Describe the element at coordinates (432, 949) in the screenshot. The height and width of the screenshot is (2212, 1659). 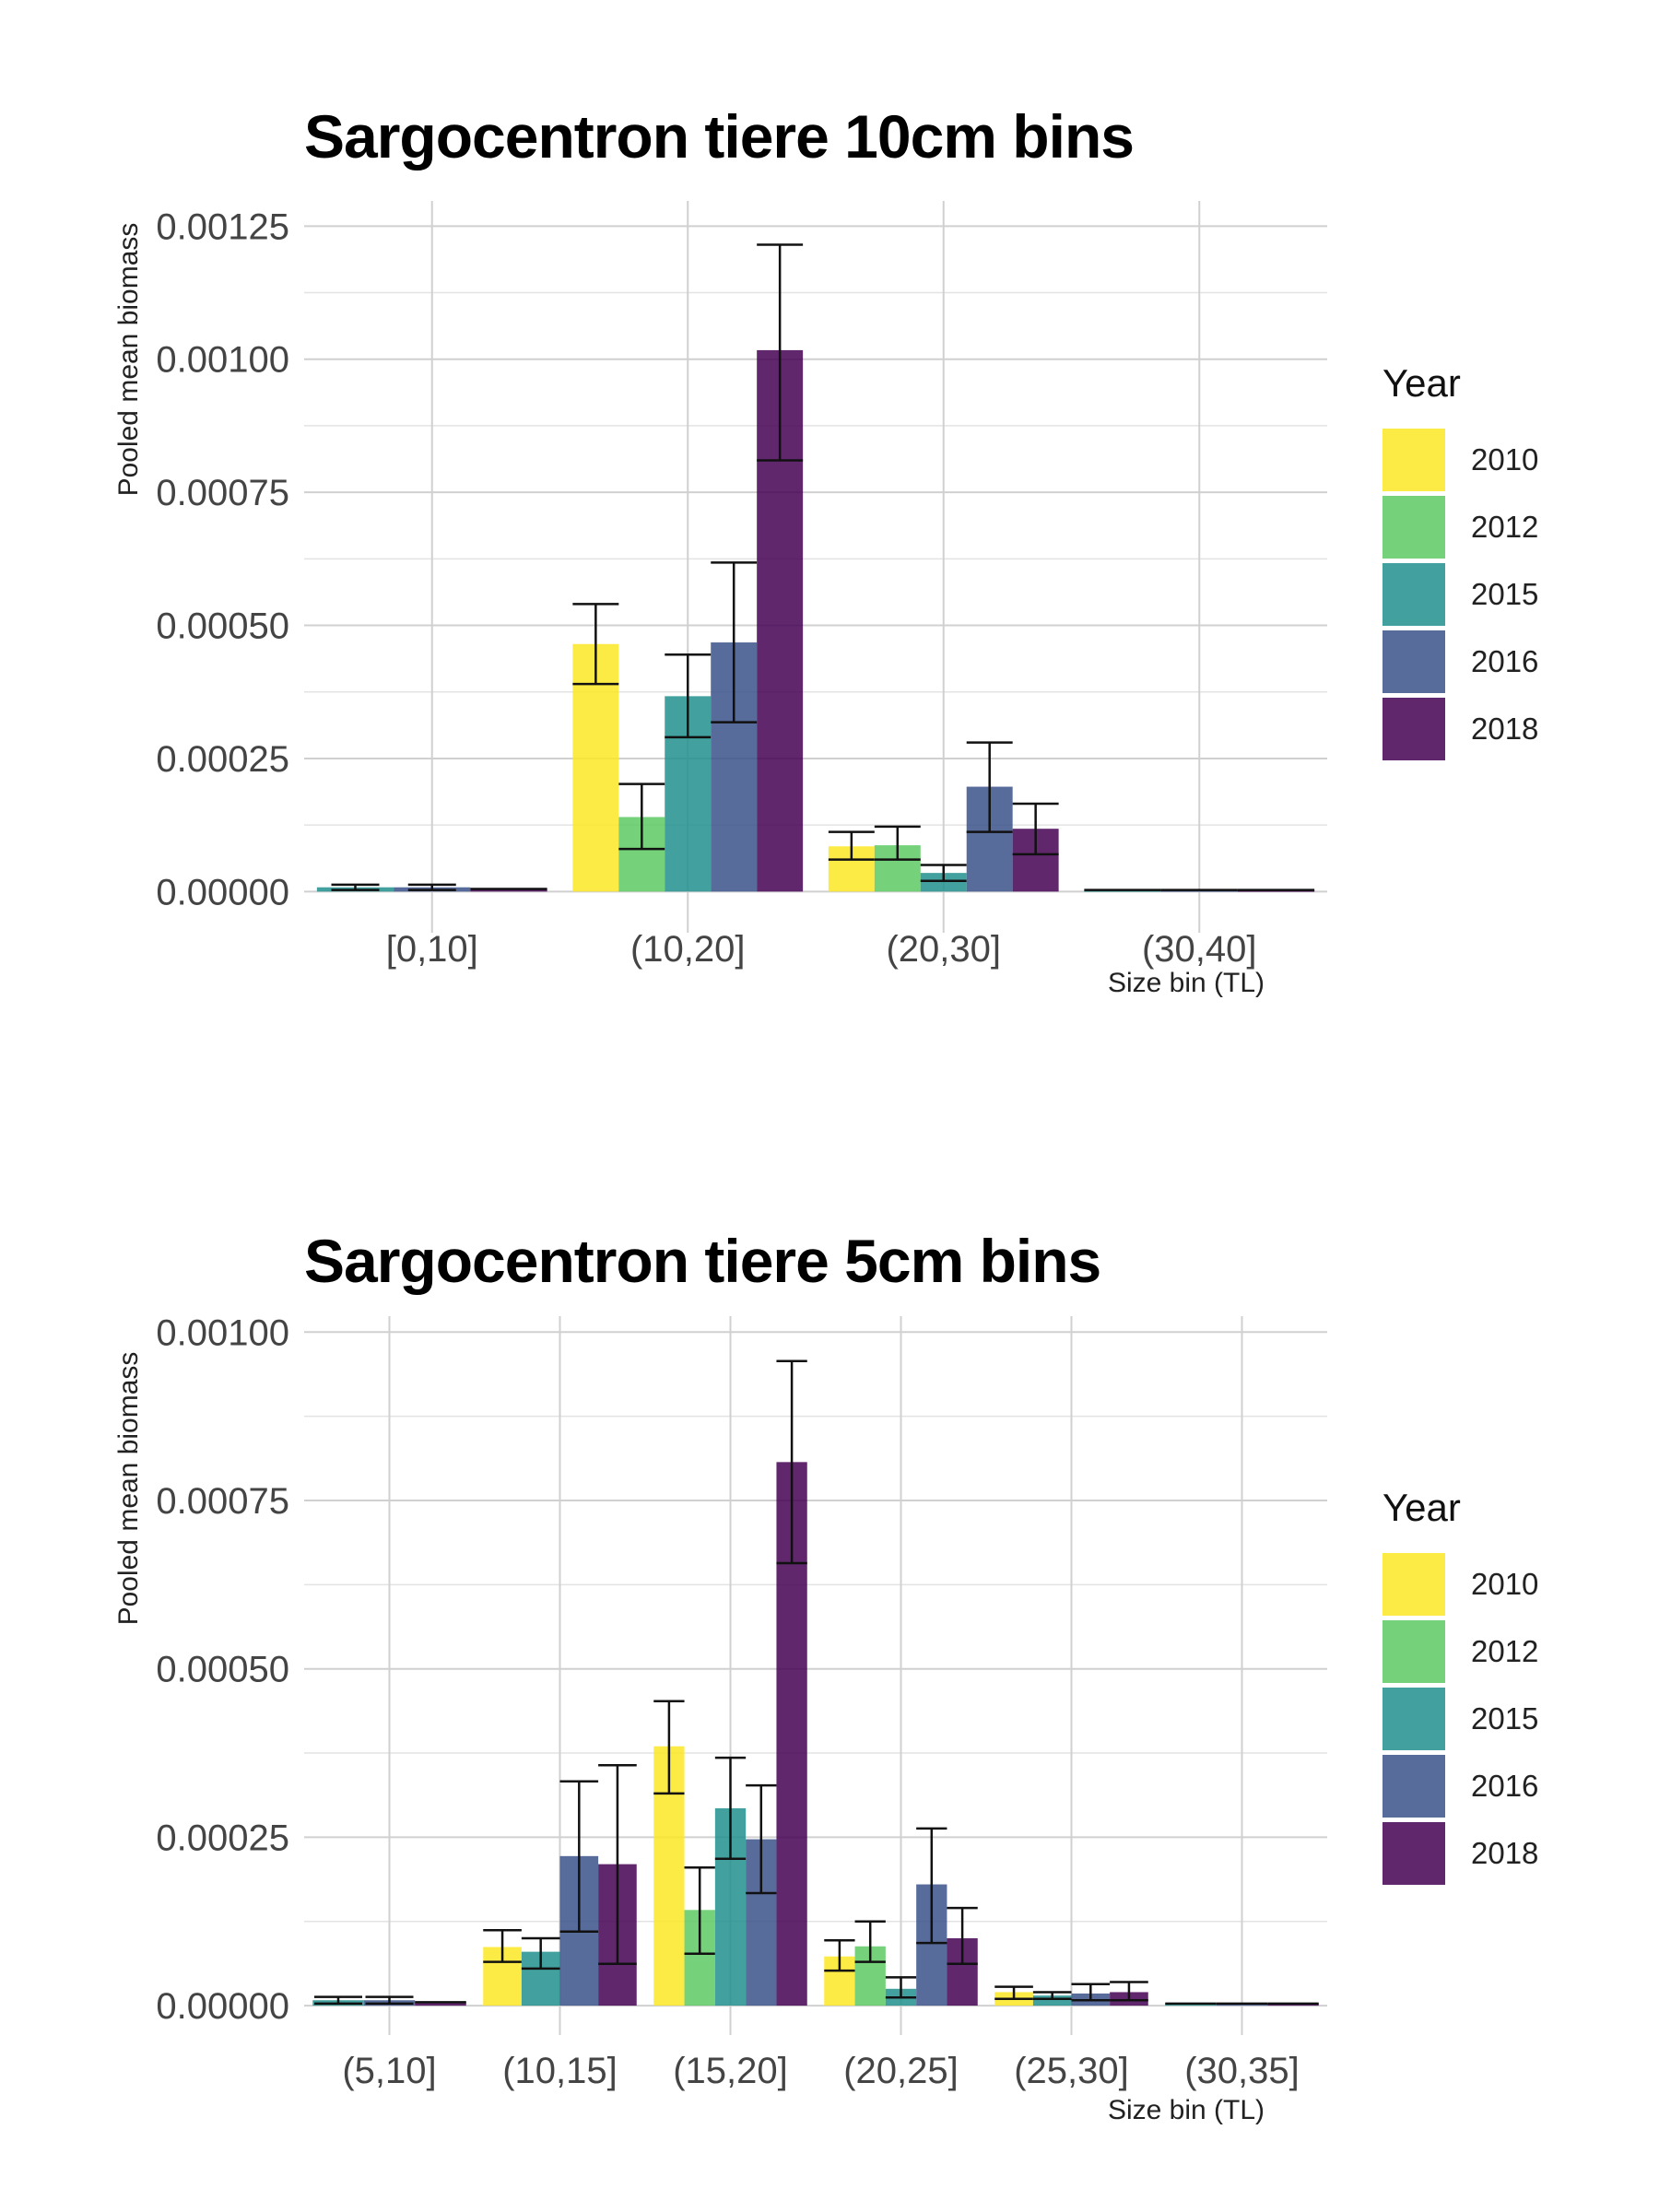
I see `x-tick-label: [0,10]` at that location.